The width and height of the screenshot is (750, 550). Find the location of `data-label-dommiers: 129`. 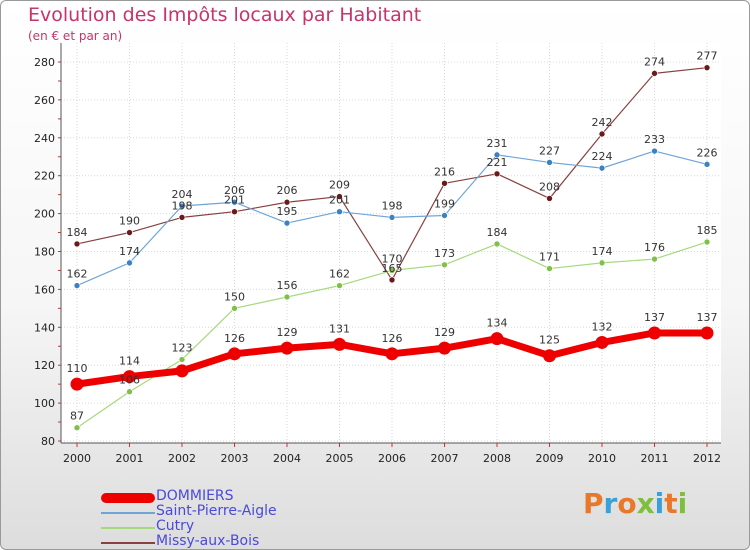

data-label-dommiers: 129 is located at coordinates (444, 332).